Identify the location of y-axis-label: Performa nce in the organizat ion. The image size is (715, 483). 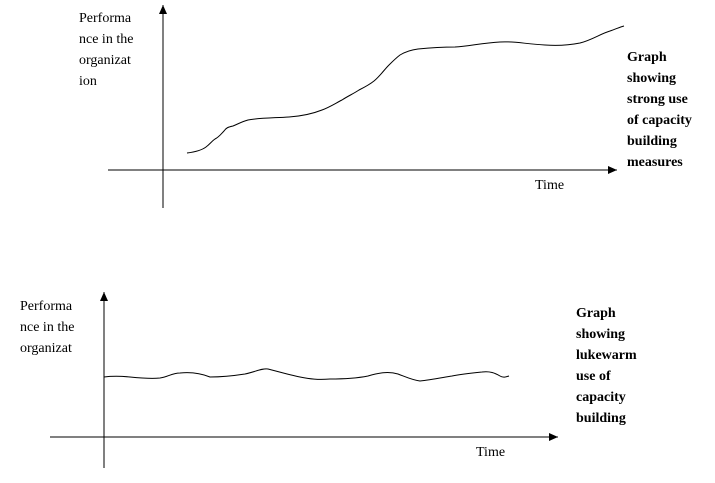
(106, 50).